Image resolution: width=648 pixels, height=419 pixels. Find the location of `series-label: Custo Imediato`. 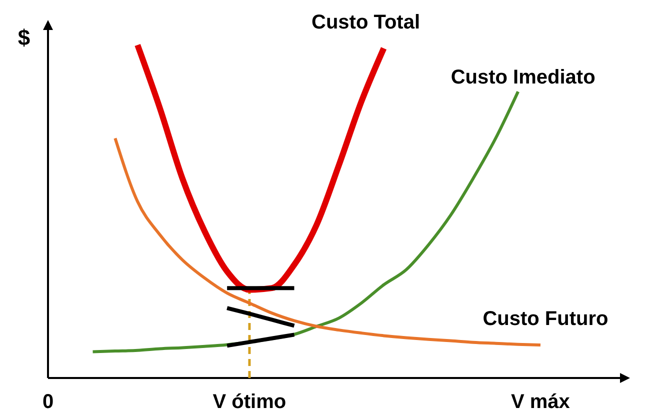

series-label: Custo Imediato is located at coordinates (523, 77).